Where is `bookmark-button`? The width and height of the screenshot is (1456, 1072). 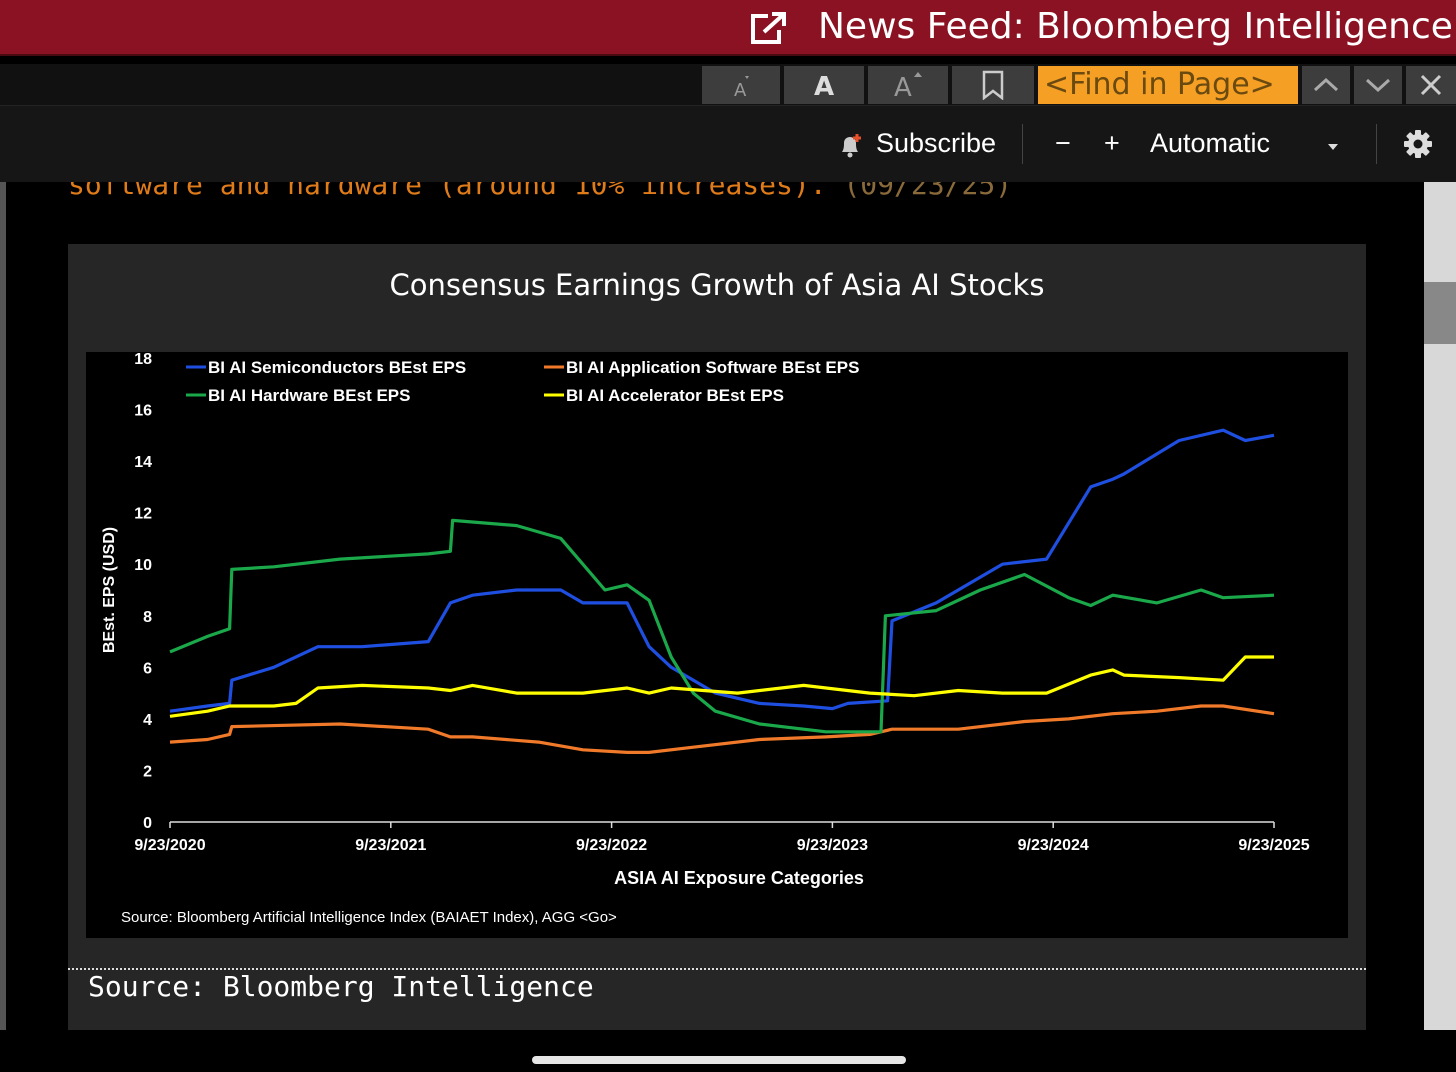
bookmark-button is located at coordinates (993, 85).